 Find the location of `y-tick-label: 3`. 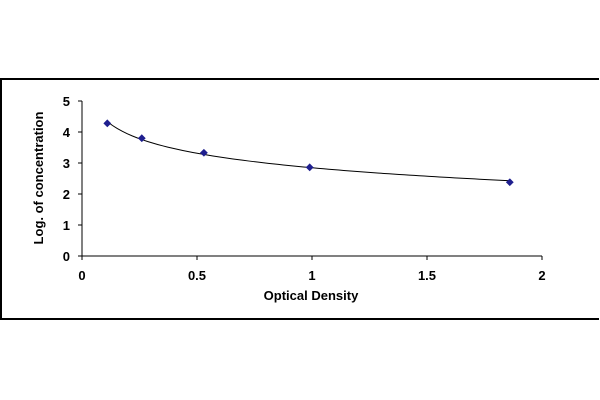

y-tick-label: 3 is located at coordinates (66, 163).